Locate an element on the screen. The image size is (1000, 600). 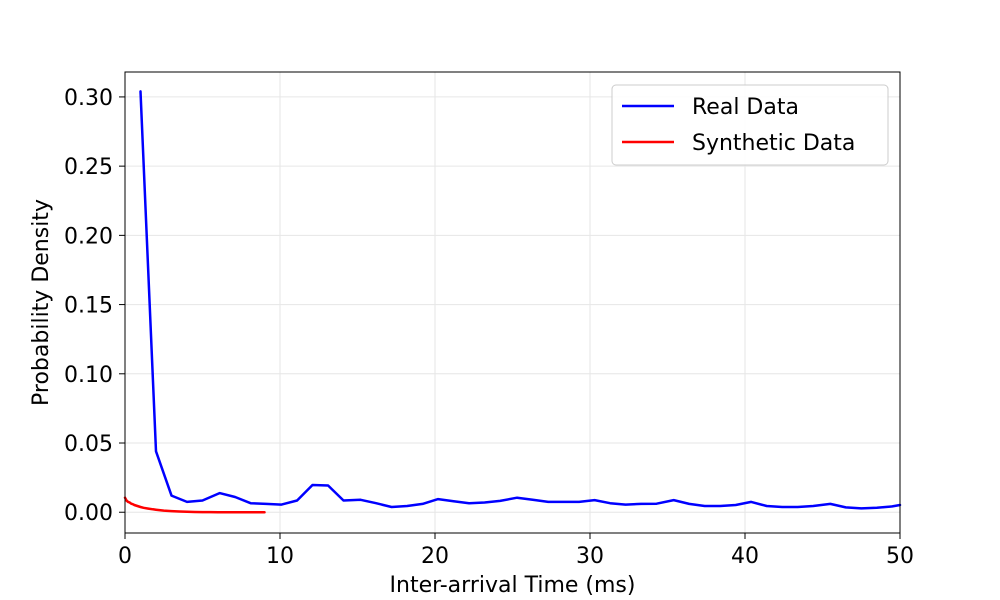
y-axis-label: Probability Density is located at coordinates (41, 302).